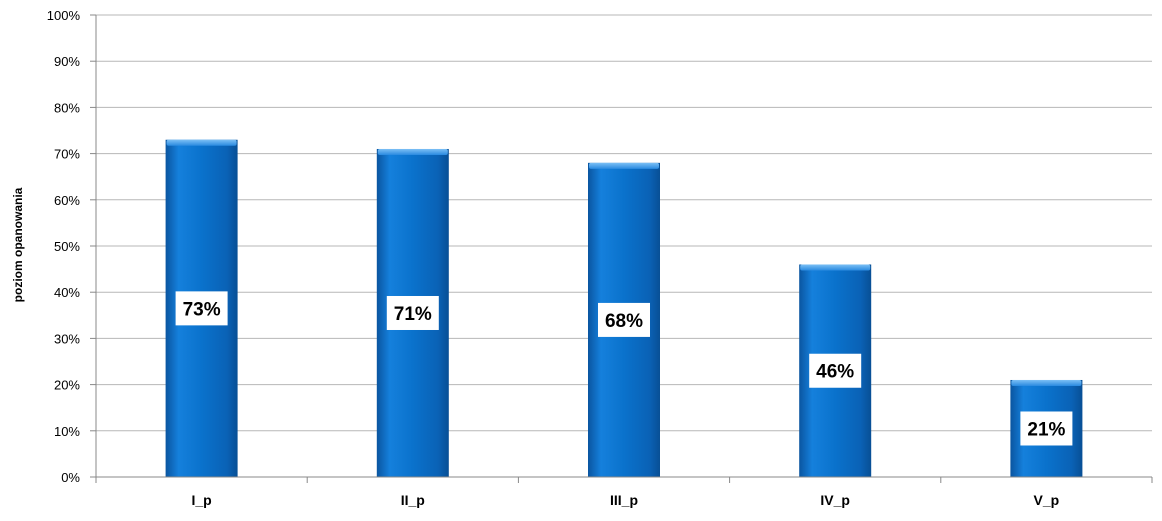  I want to click on x-category-label: III_p, so click(624, 500).